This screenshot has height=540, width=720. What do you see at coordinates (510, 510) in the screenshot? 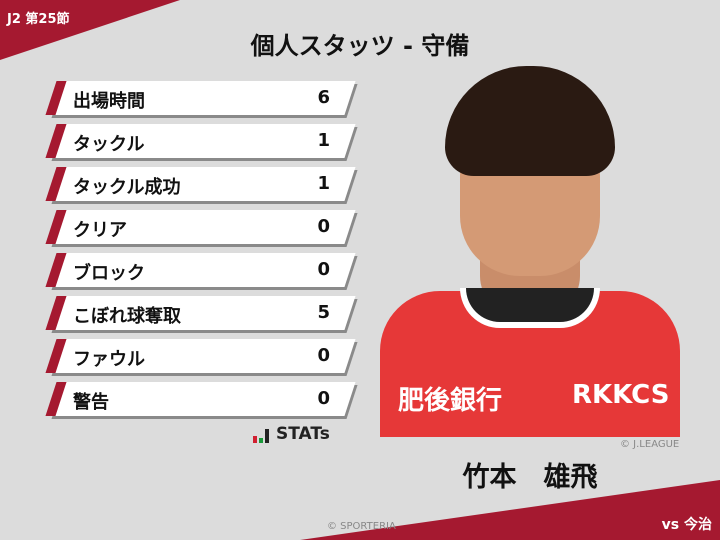
I see `corner-banner-bottom` at bounding box center [510, 510].